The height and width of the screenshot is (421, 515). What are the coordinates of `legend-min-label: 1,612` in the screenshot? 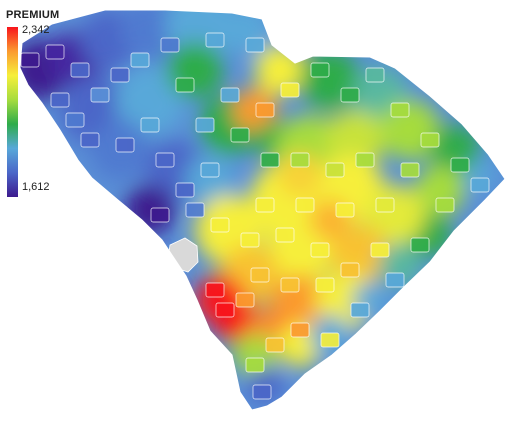 It's located at (36, 187).